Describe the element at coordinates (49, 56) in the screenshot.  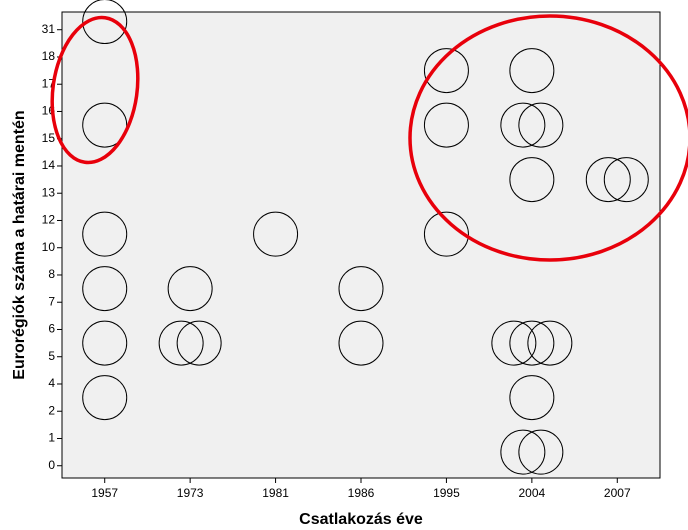
I see `y-tick-label: 18` at that location.